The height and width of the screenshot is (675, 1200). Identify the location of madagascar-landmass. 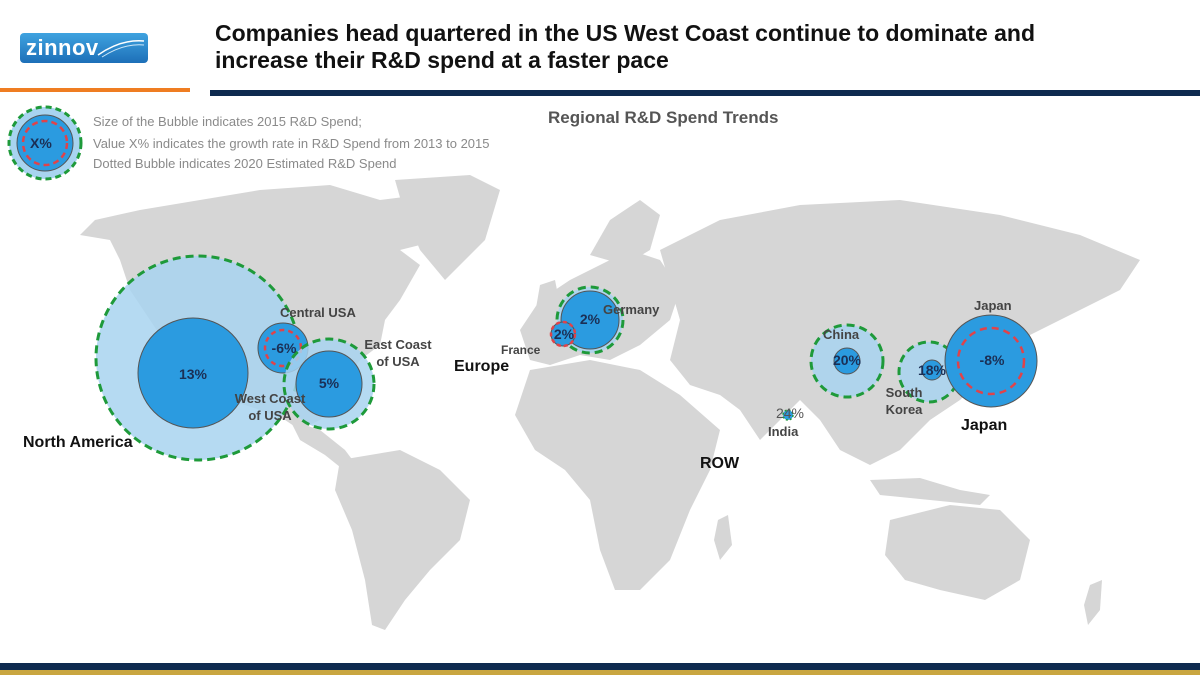
(723, 537).